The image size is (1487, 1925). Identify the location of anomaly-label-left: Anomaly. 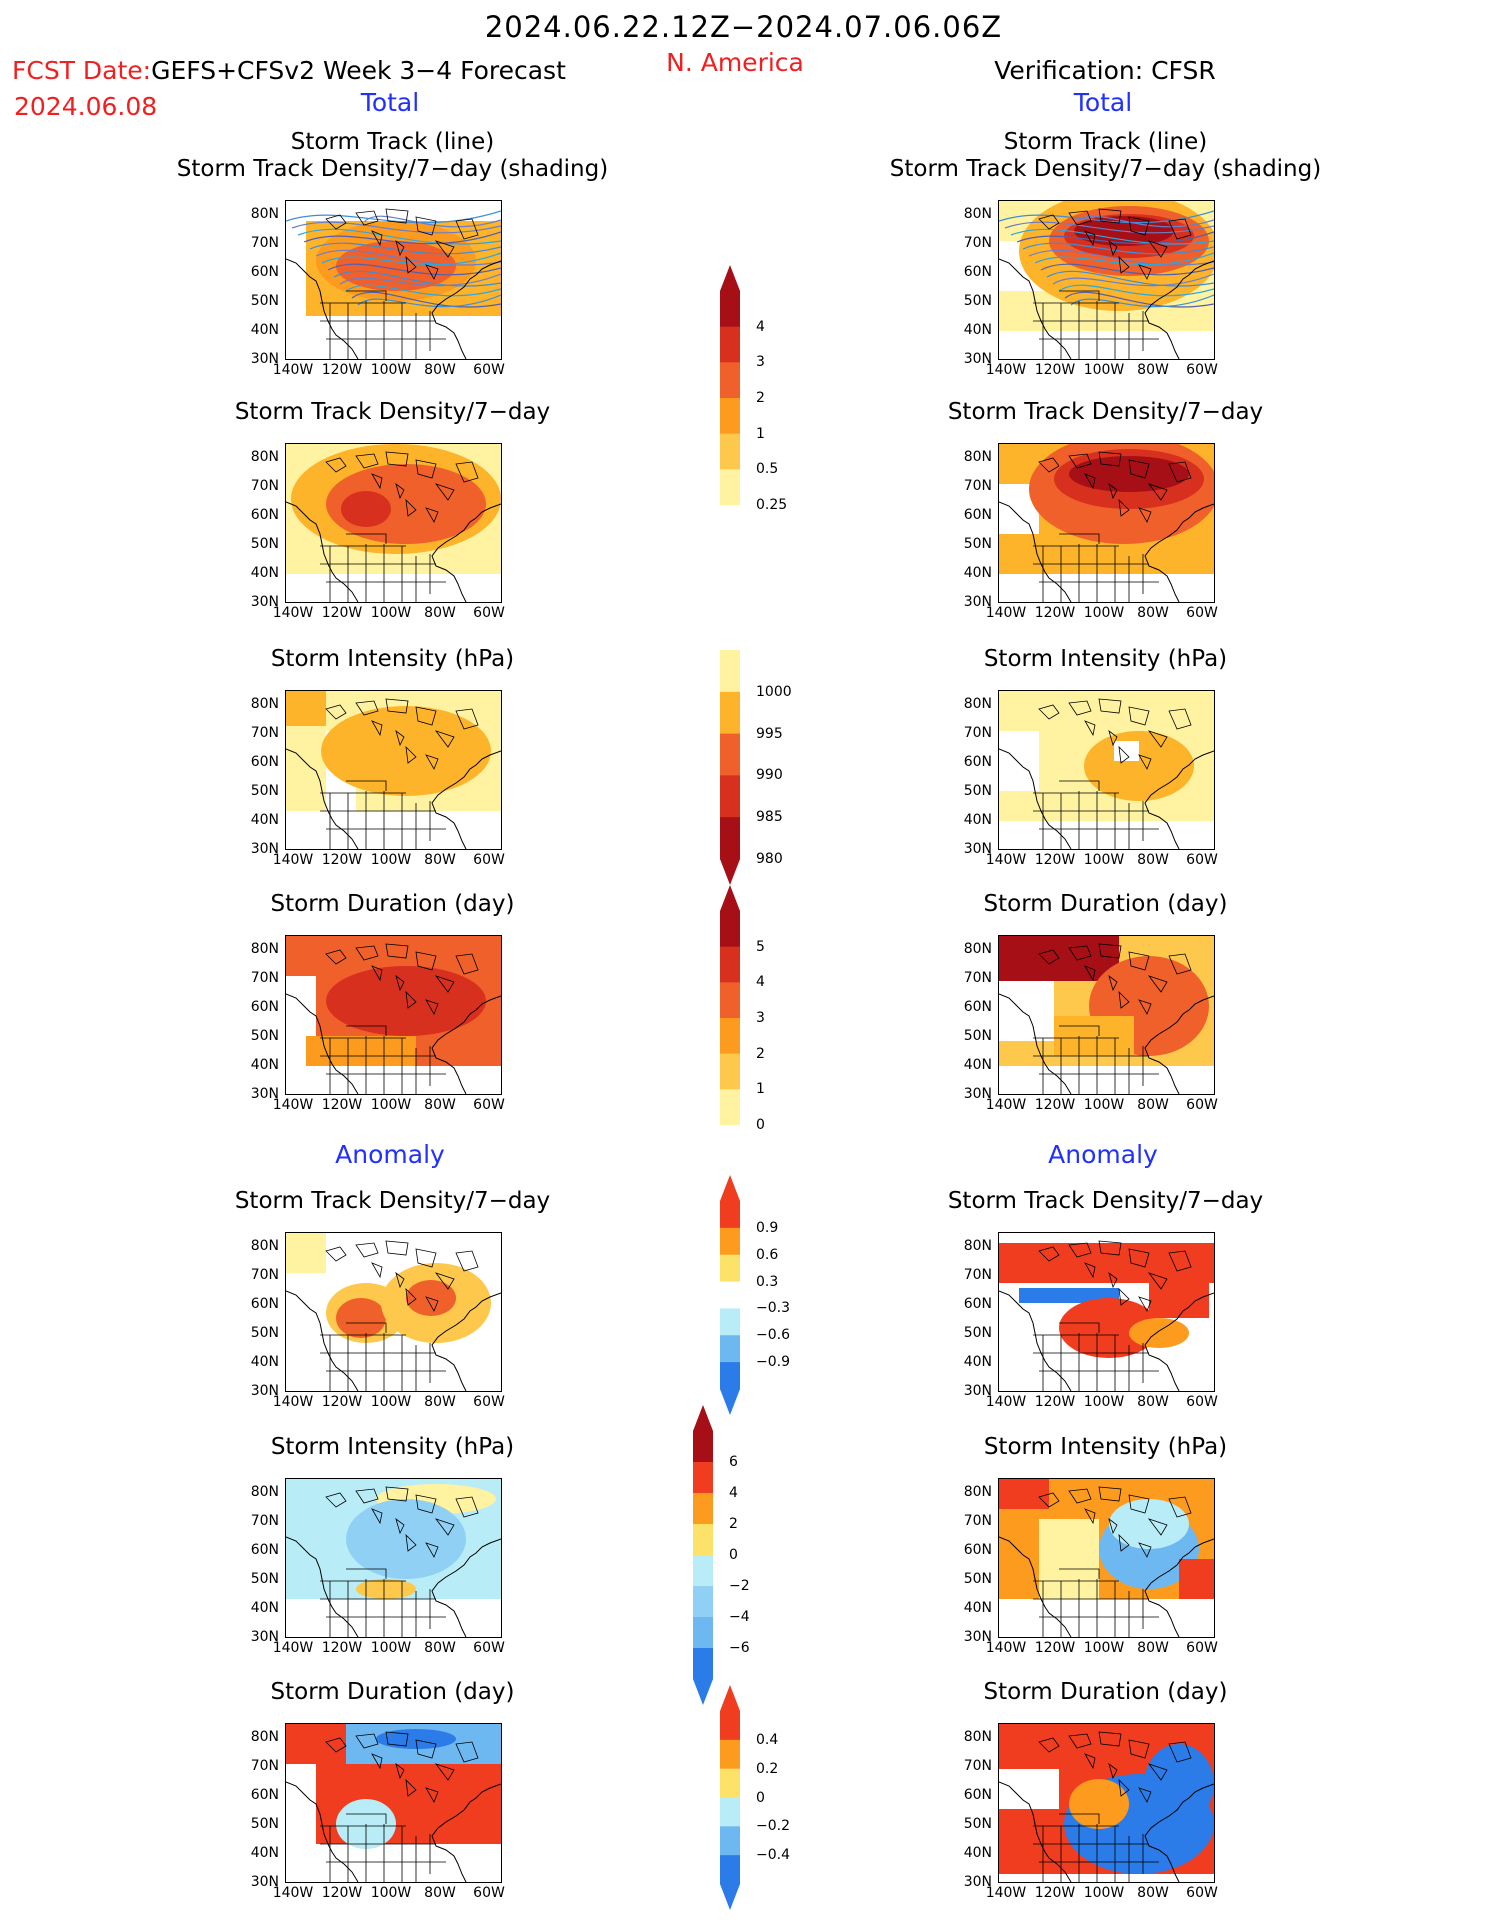
(390, 1154).